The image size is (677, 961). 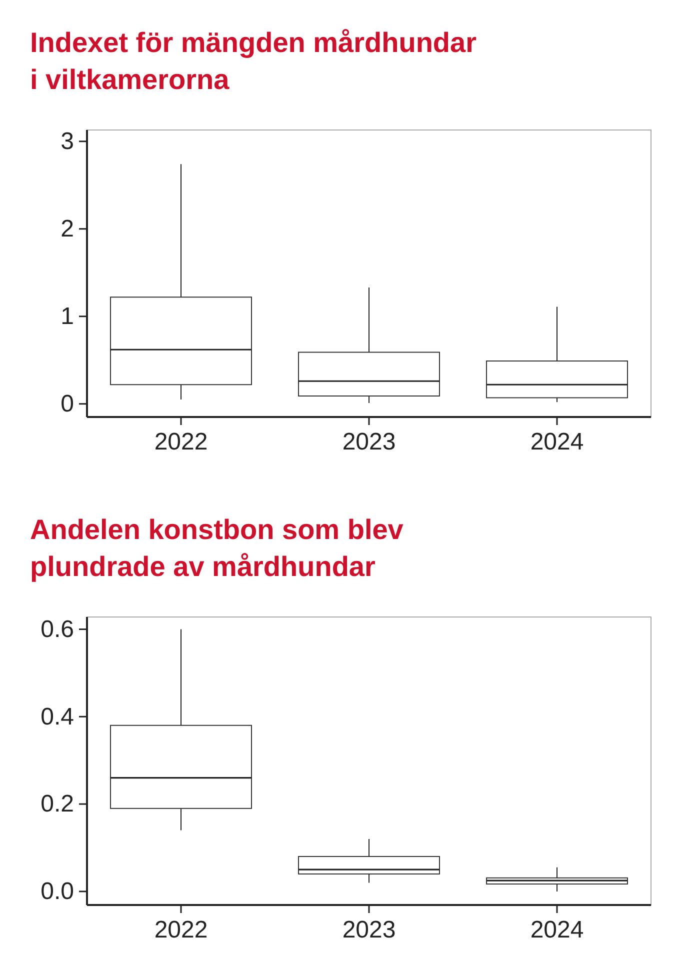 What do you see at coordinates (57, 629) in the screenshot?
I see `y-tick-label: 0.6` at bounding box center [57, 629].